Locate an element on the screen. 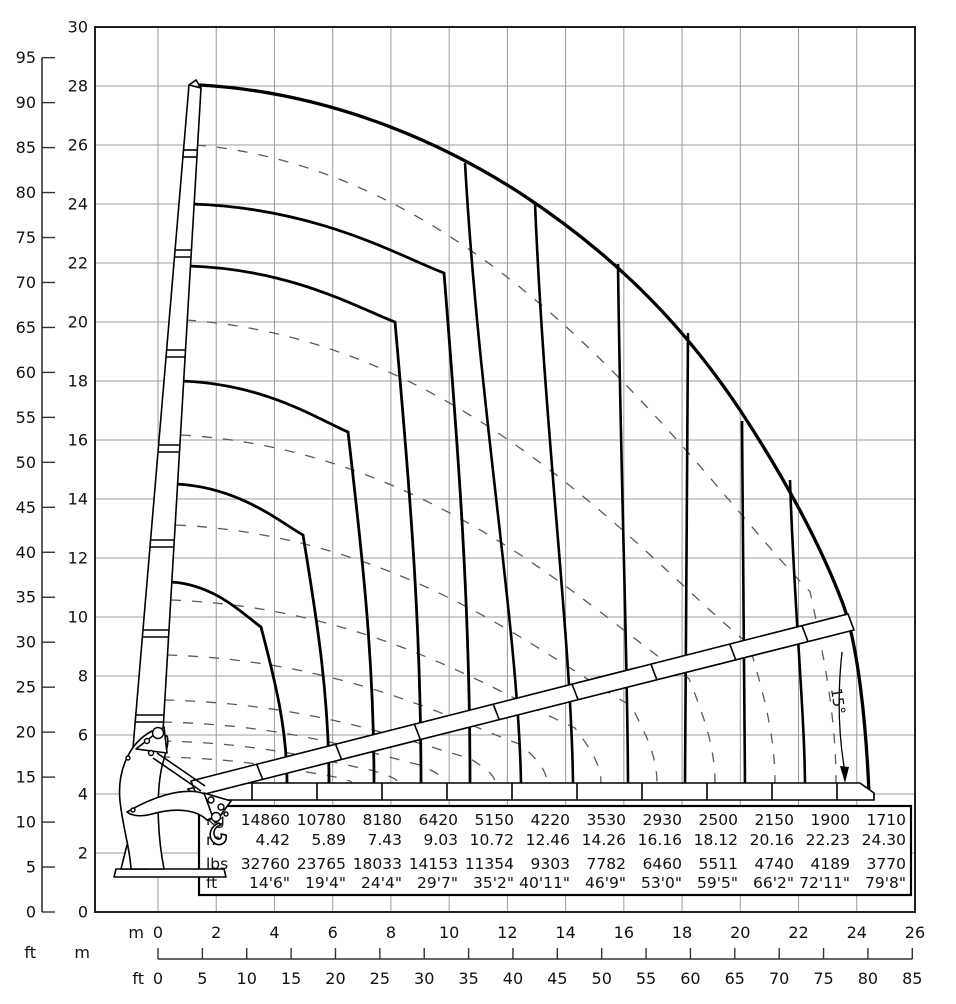 Image resolution: width=956 pixels, height=1004 pixels. table-cell: 4220 is located at coordinates (550, 820).